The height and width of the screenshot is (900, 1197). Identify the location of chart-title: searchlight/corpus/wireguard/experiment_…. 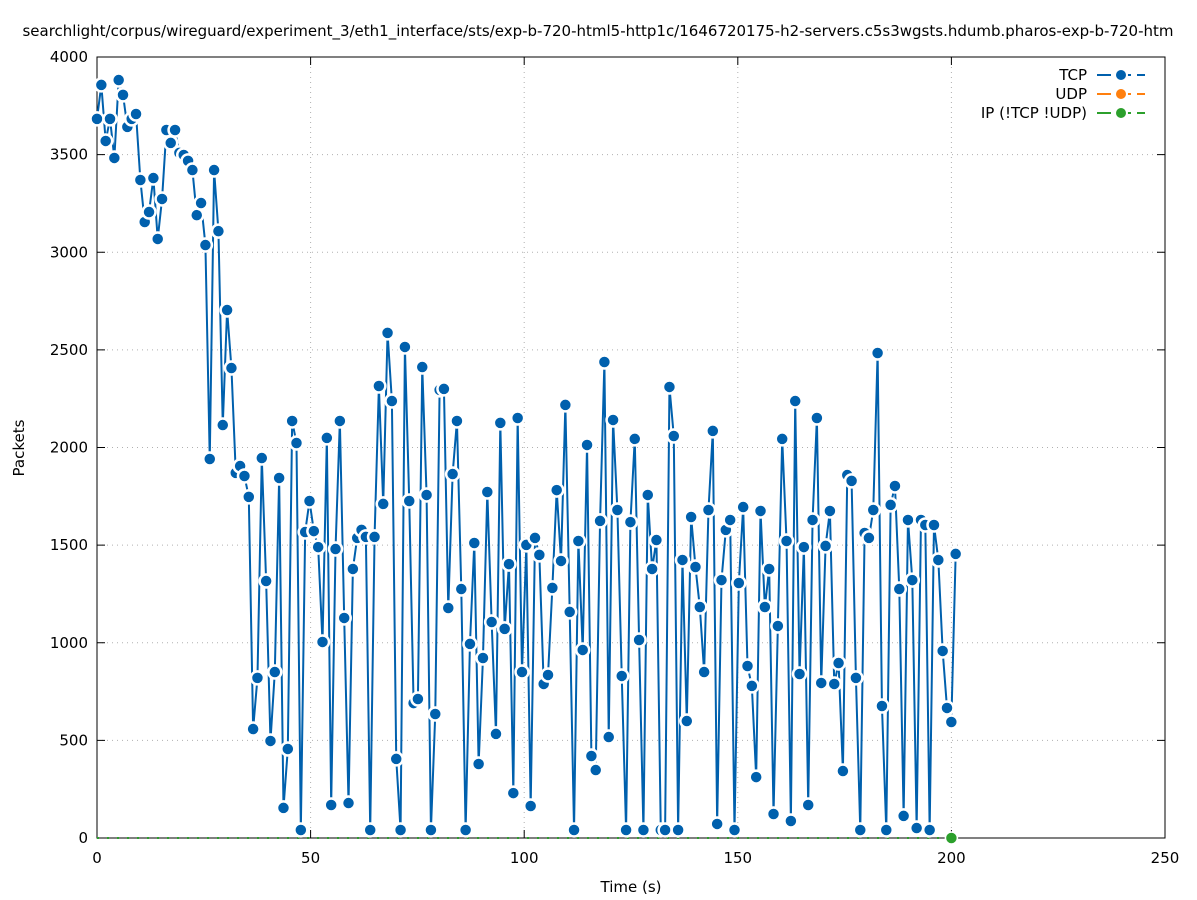
(597, 31).